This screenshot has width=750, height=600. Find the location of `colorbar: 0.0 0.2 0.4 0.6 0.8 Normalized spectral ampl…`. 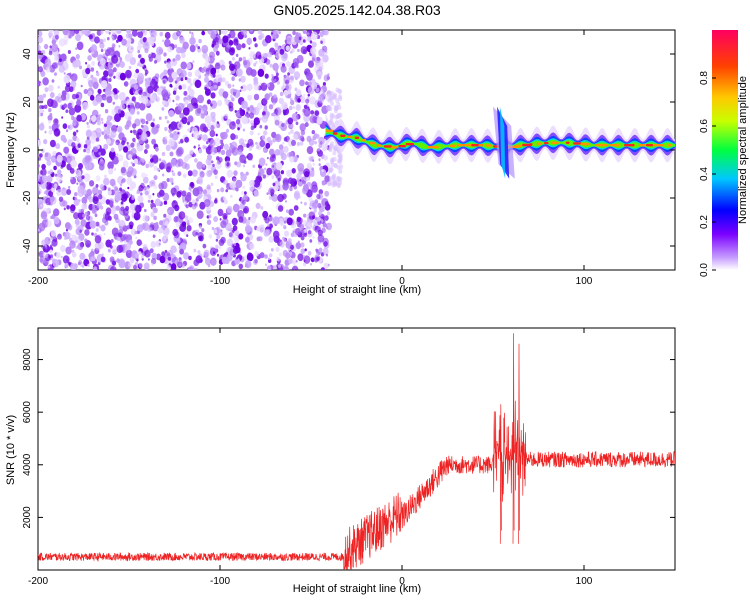

colorbar: 0.0 0.2 0.4 0.6 0.8 Normalized spectral ampl… is located at coordinates (724, 153).